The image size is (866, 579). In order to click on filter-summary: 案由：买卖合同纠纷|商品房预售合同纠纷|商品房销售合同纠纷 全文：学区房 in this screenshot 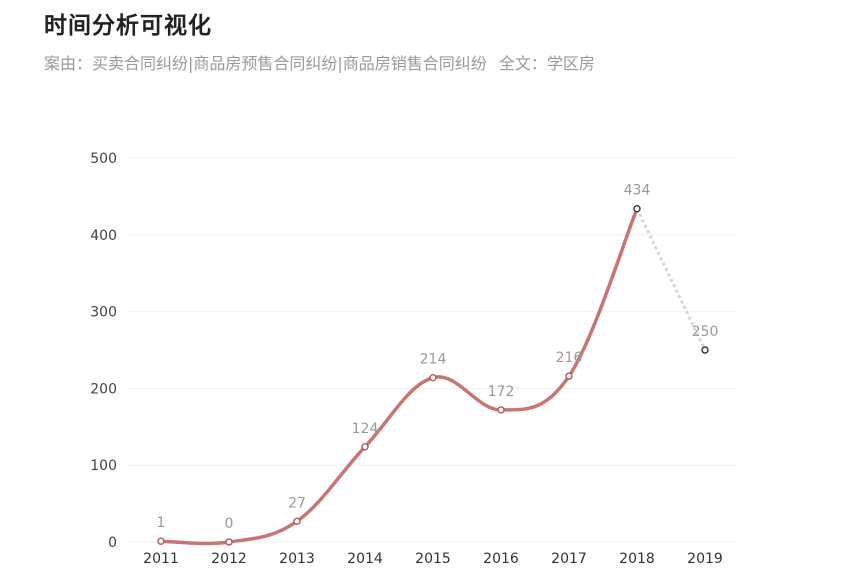, I will do `click(319, 62)`.